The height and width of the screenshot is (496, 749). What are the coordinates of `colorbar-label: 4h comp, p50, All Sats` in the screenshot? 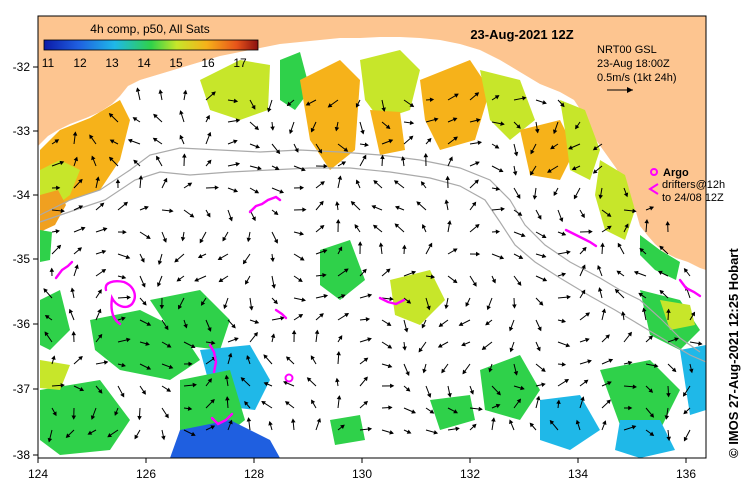 It's located at (149, 29).